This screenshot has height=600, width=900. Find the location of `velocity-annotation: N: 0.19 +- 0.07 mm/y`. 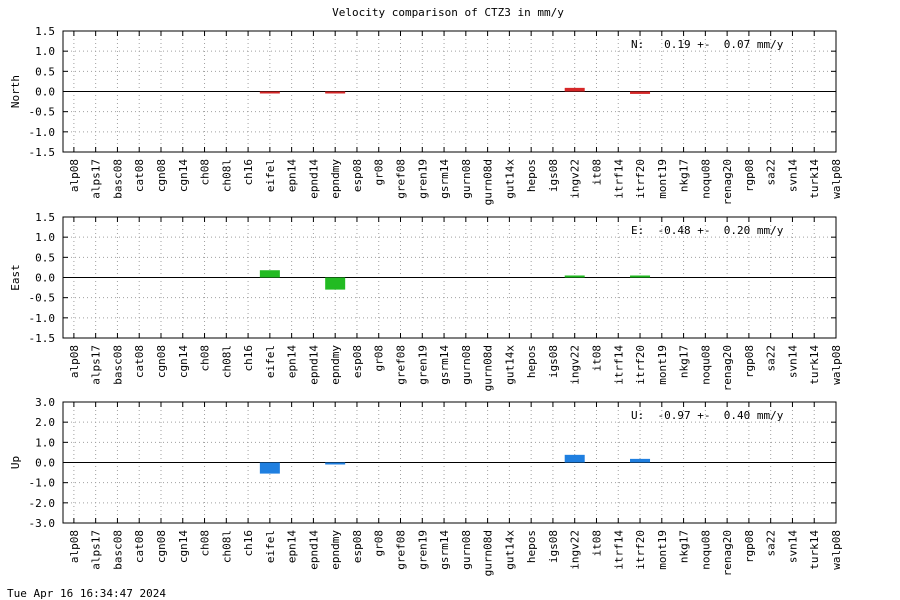

velocity-annotation: N: 0.19 +- 0.07 mm/y is located at coordinates (707, 44).